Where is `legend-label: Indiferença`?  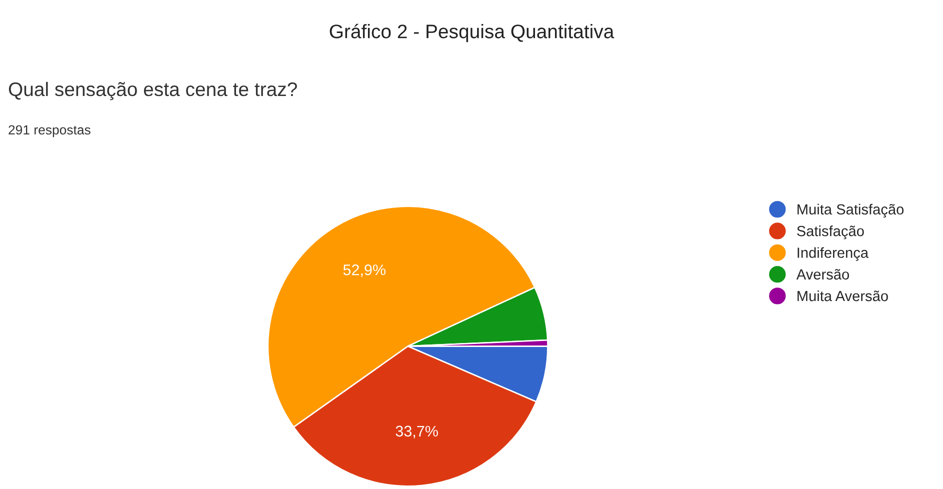 legend-label: Indiferença is located at coordinates (833, 254).